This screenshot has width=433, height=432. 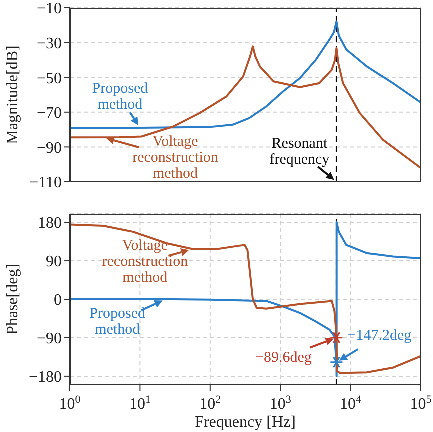 What do you see at coordinates (49, 113) in the screenshot?
I see `y-tick-label: −70` at bounding box center [49, 113].